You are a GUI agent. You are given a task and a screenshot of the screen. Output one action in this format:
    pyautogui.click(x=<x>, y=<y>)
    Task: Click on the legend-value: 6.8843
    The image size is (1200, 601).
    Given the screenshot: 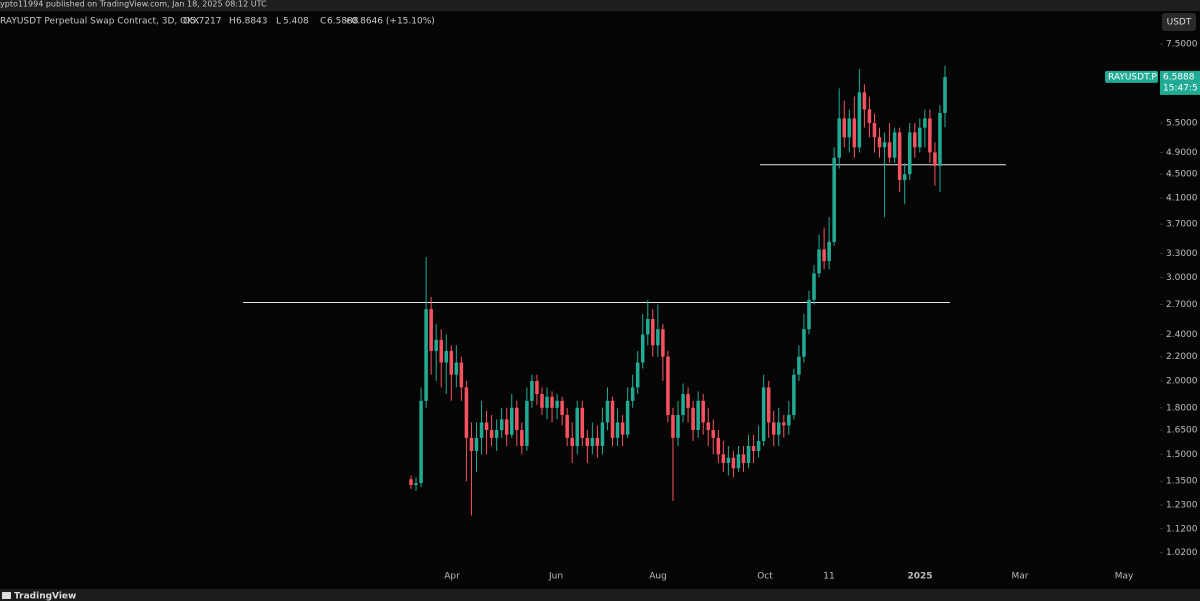 What is the action you would take?
    pyautogui.click(x=252, y=22)
    